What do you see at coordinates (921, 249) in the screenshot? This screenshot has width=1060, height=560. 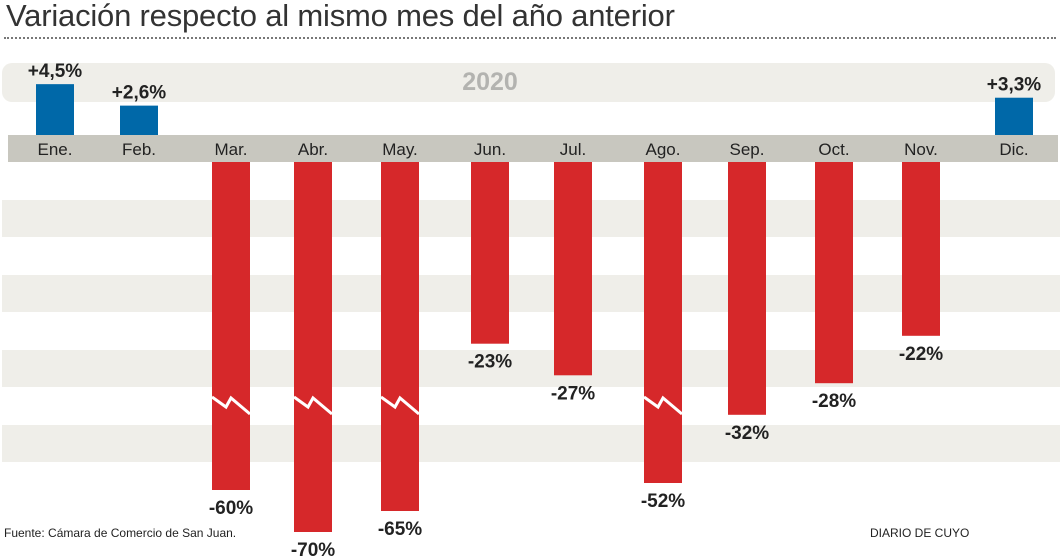 I see `bar-nov` at bounding box center [921, 249].